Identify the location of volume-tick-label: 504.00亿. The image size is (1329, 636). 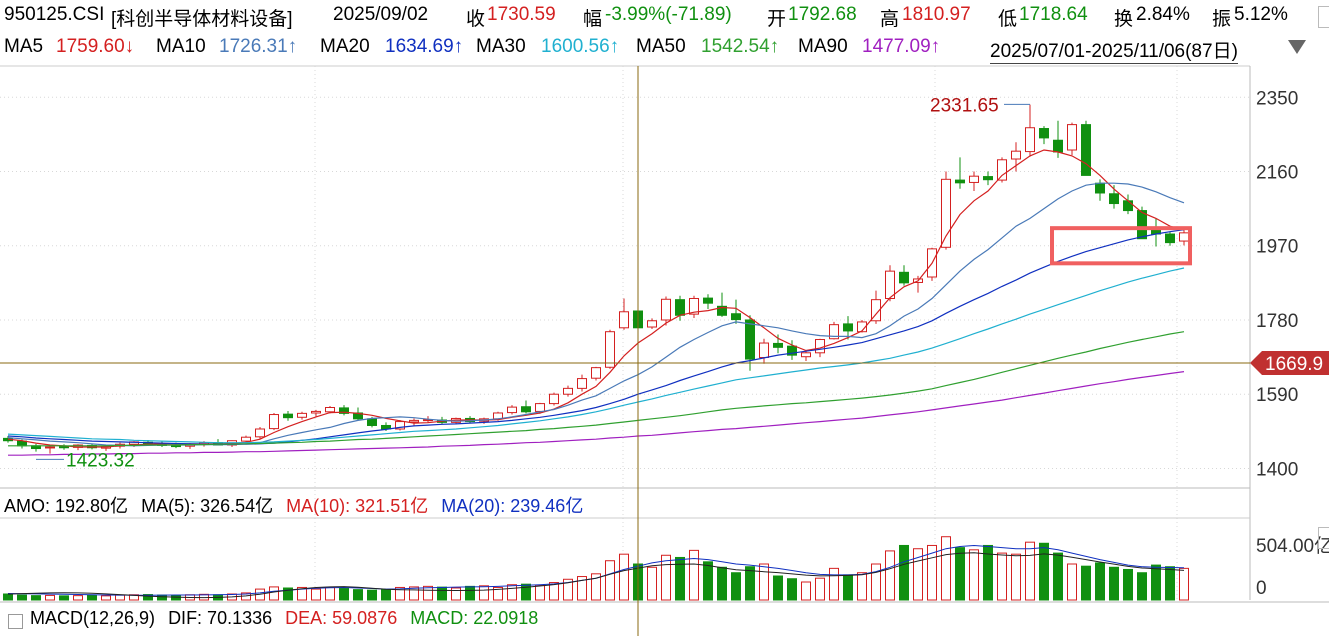
(1292, 546).